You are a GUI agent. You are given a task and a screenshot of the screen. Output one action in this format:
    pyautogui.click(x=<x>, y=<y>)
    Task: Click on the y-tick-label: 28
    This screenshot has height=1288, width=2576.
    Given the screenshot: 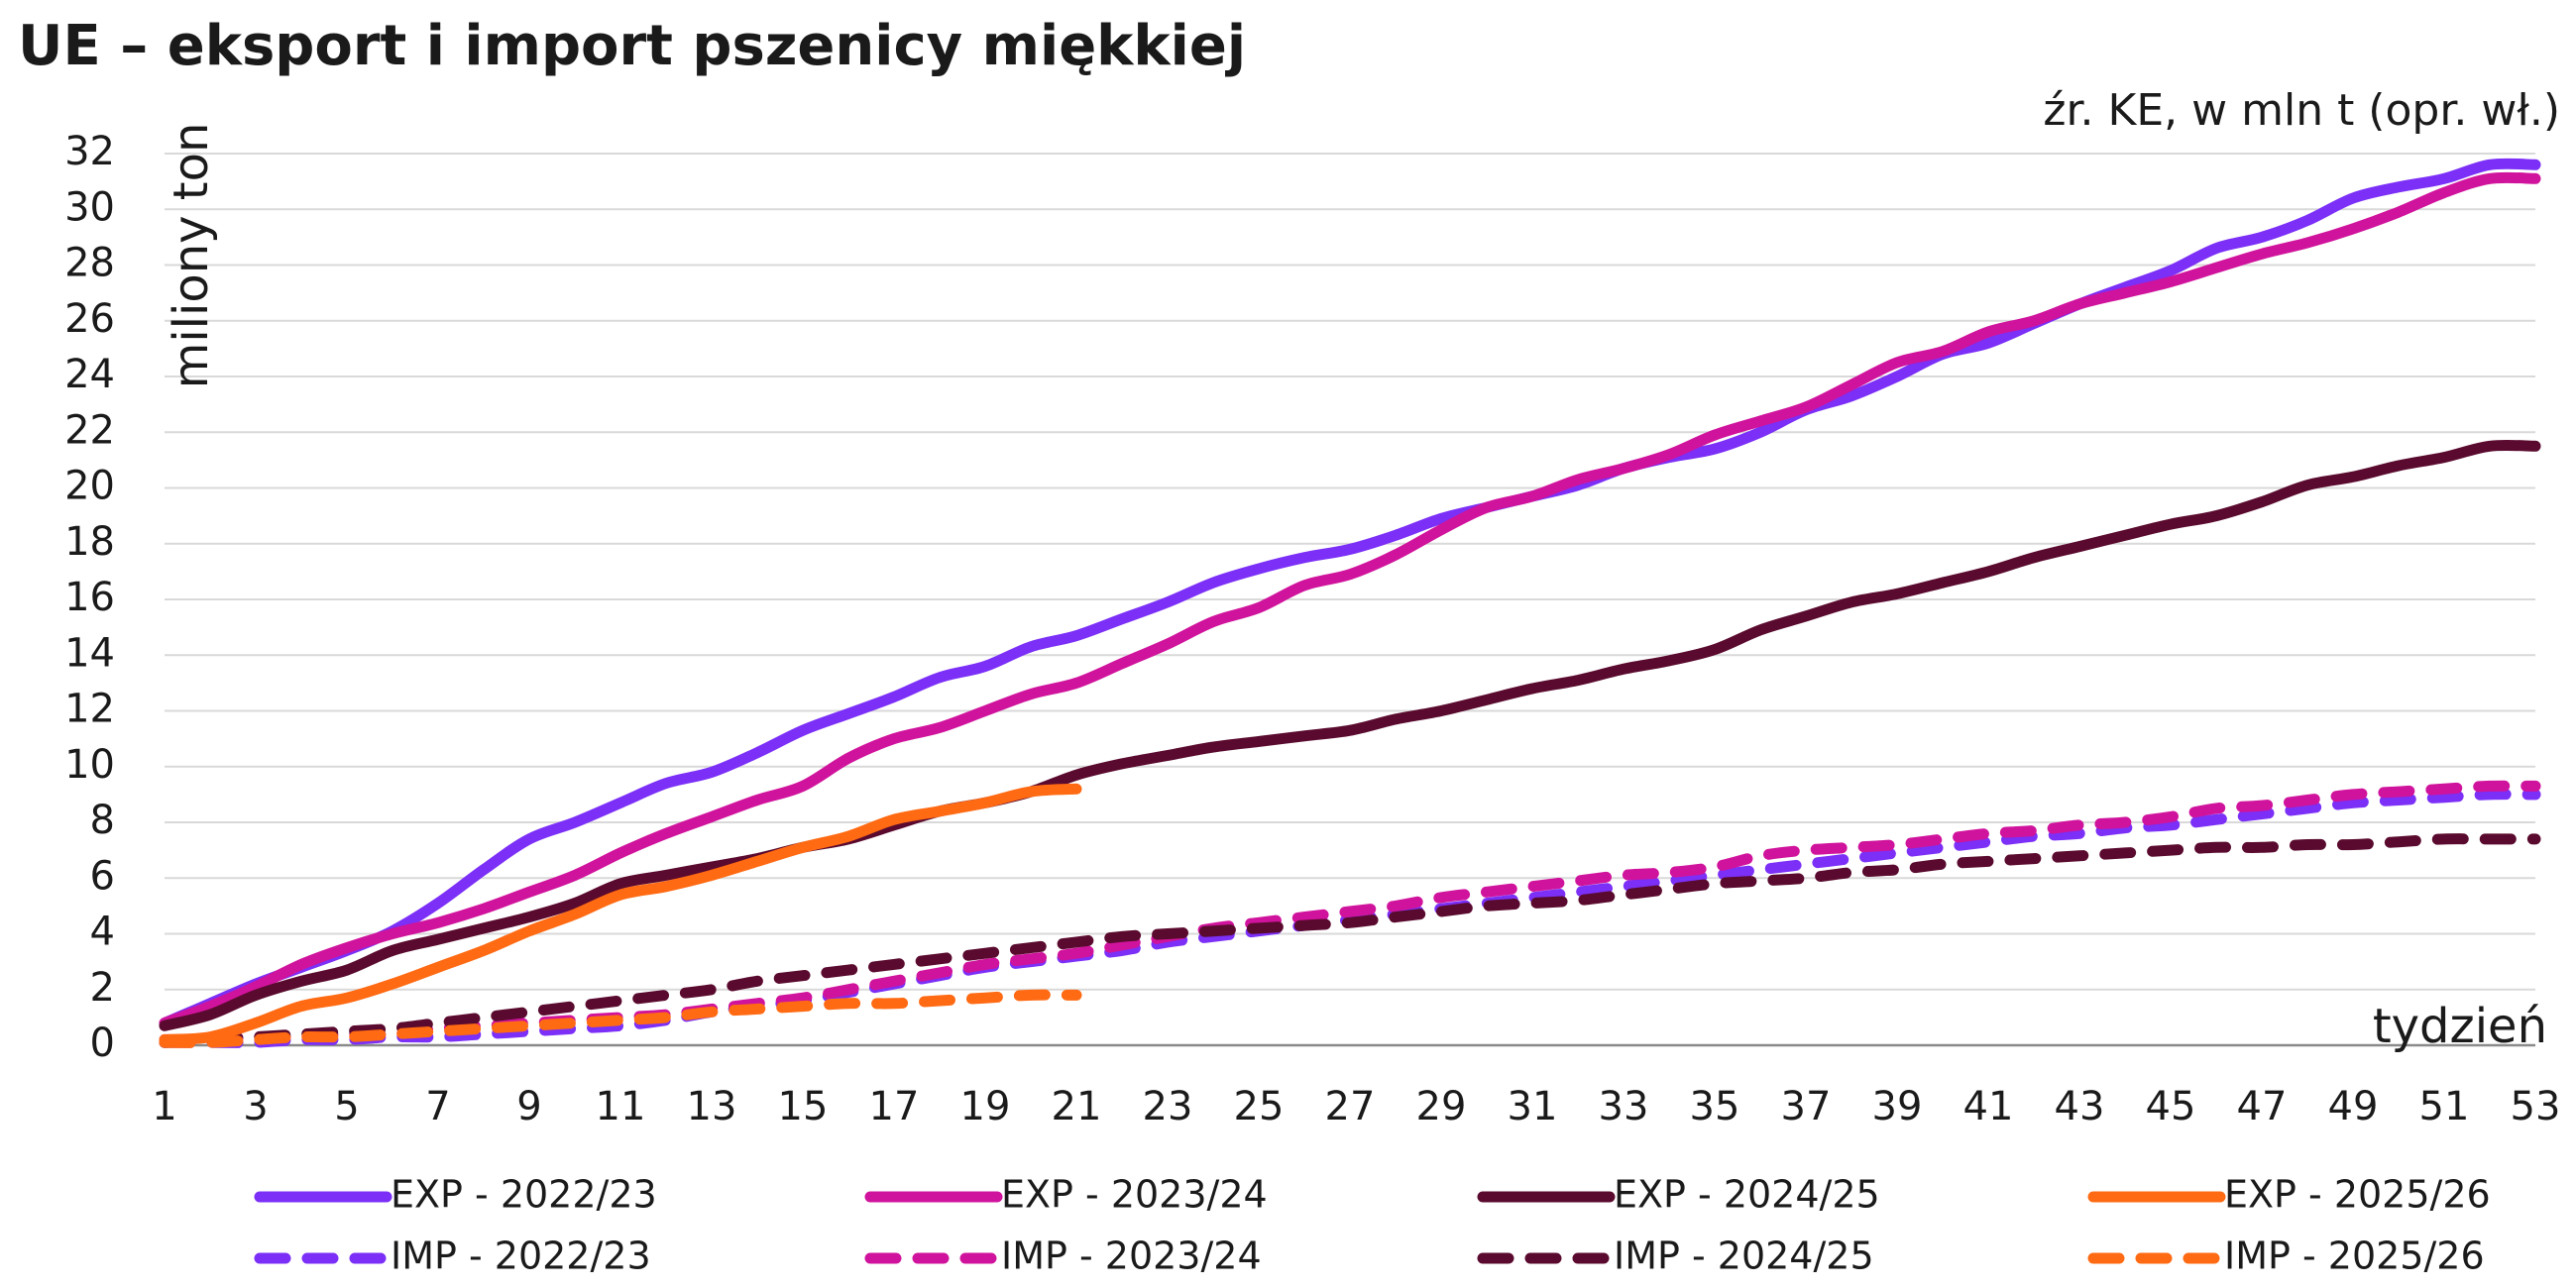 What is the action you would take?
    pyautogui.click(x=89, y=263)
    